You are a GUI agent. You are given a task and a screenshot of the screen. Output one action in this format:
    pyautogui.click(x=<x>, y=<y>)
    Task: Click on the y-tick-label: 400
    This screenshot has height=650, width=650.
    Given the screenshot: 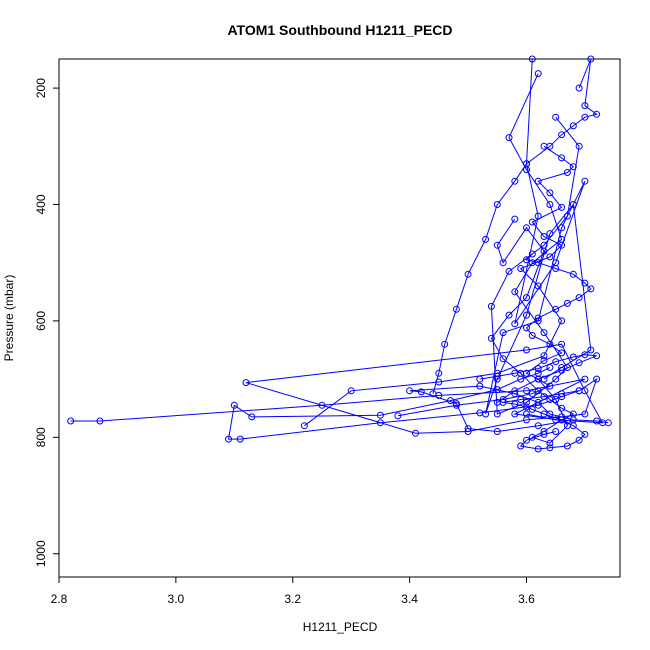 What is the action you would take?
    pyautogui.click(x=41, y=204)
    